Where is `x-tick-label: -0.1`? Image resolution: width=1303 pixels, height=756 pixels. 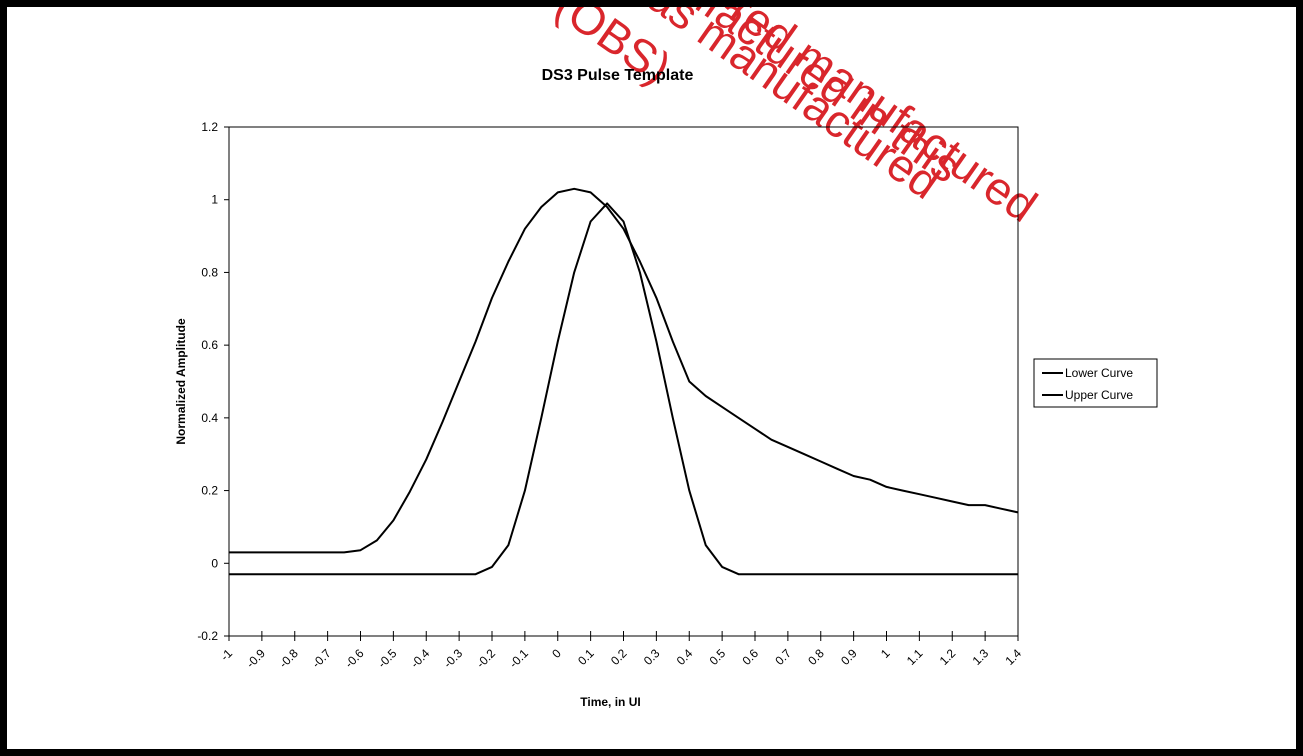 x-tick-label: -0.1 is located at coordinates (518, 658).